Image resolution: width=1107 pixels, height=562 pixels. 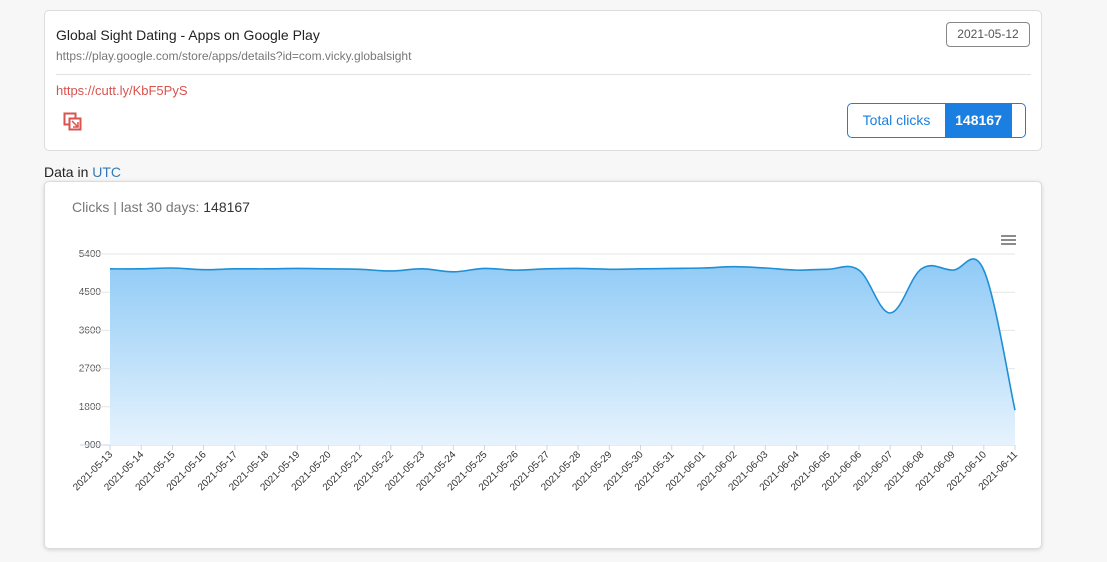 I want to click on timezone-note: Data in UTC, so click(x=82, y=172).